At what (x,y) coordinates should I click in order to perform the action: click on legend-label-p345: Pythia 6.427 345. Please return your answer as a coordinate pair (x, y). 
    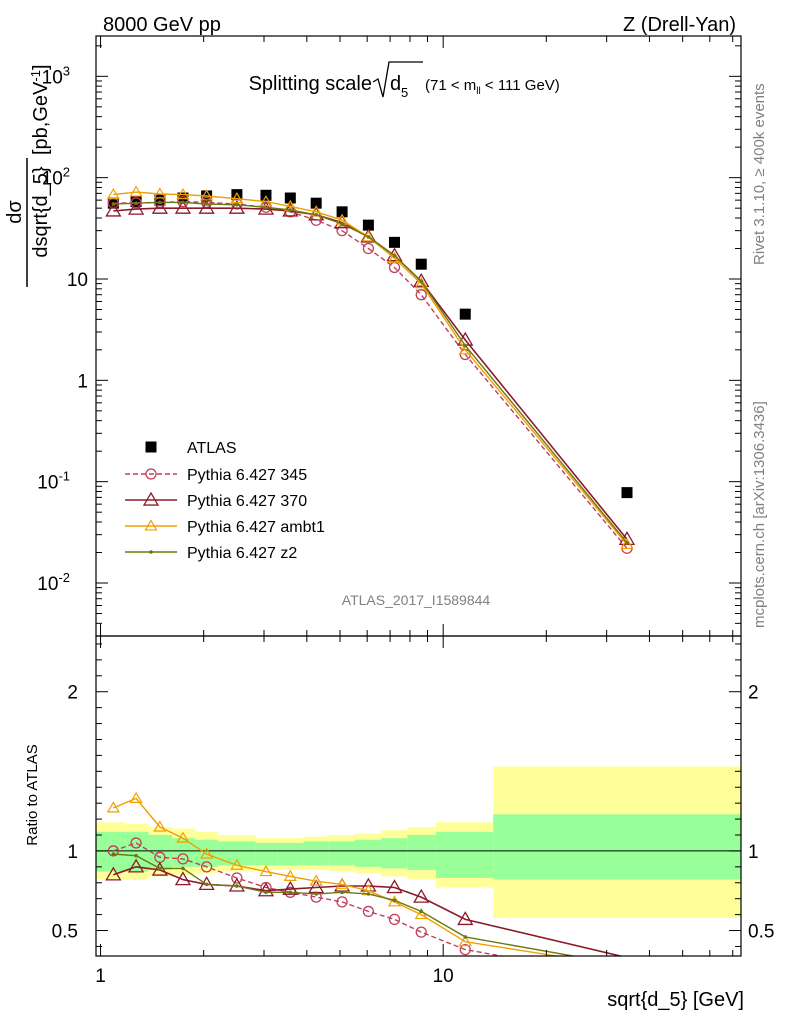
    Looking at the image, I should click on (247, 475).